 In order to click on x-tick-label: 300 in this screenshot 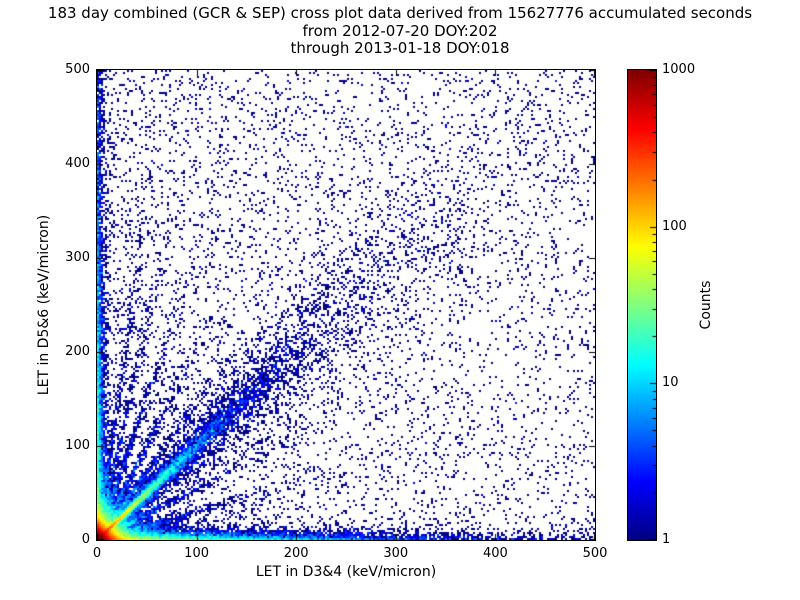, I will do `click(396, 553)`.